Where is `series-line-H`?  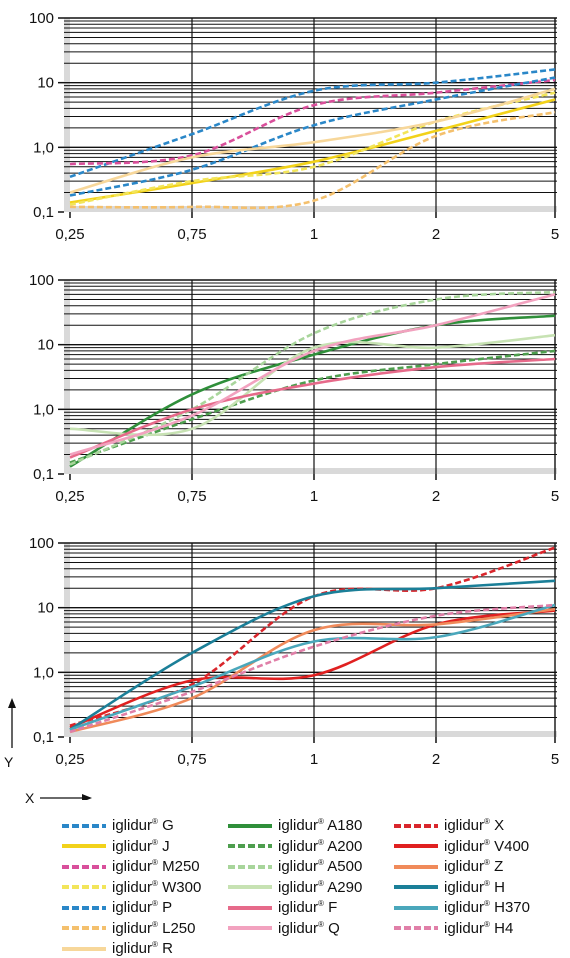 series-line-H is located at coordinates (312, 655).